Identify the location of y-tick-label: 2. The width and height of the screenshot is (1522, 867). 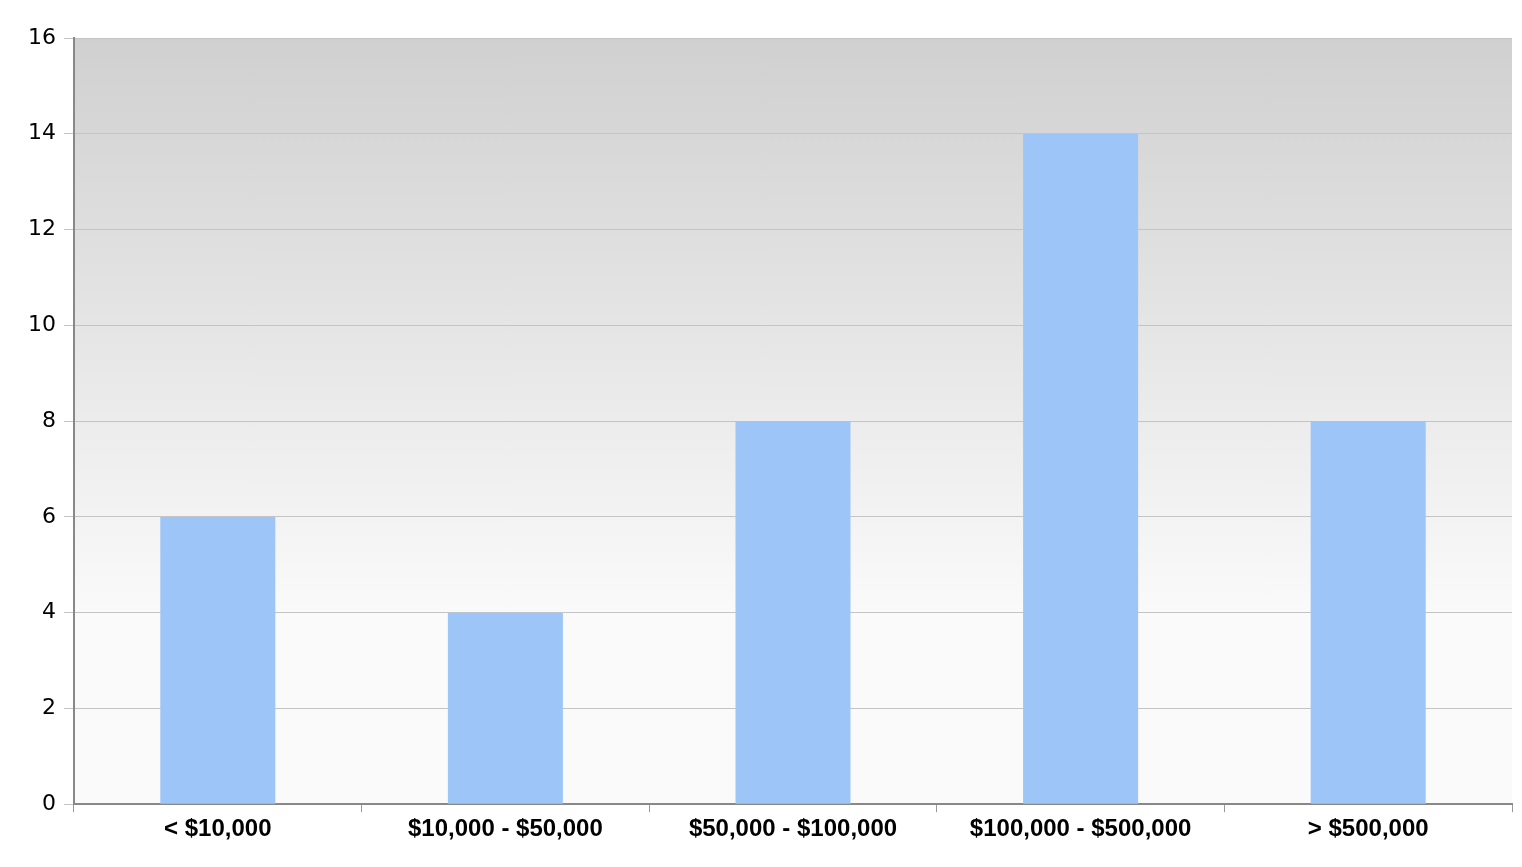
(48, 707).